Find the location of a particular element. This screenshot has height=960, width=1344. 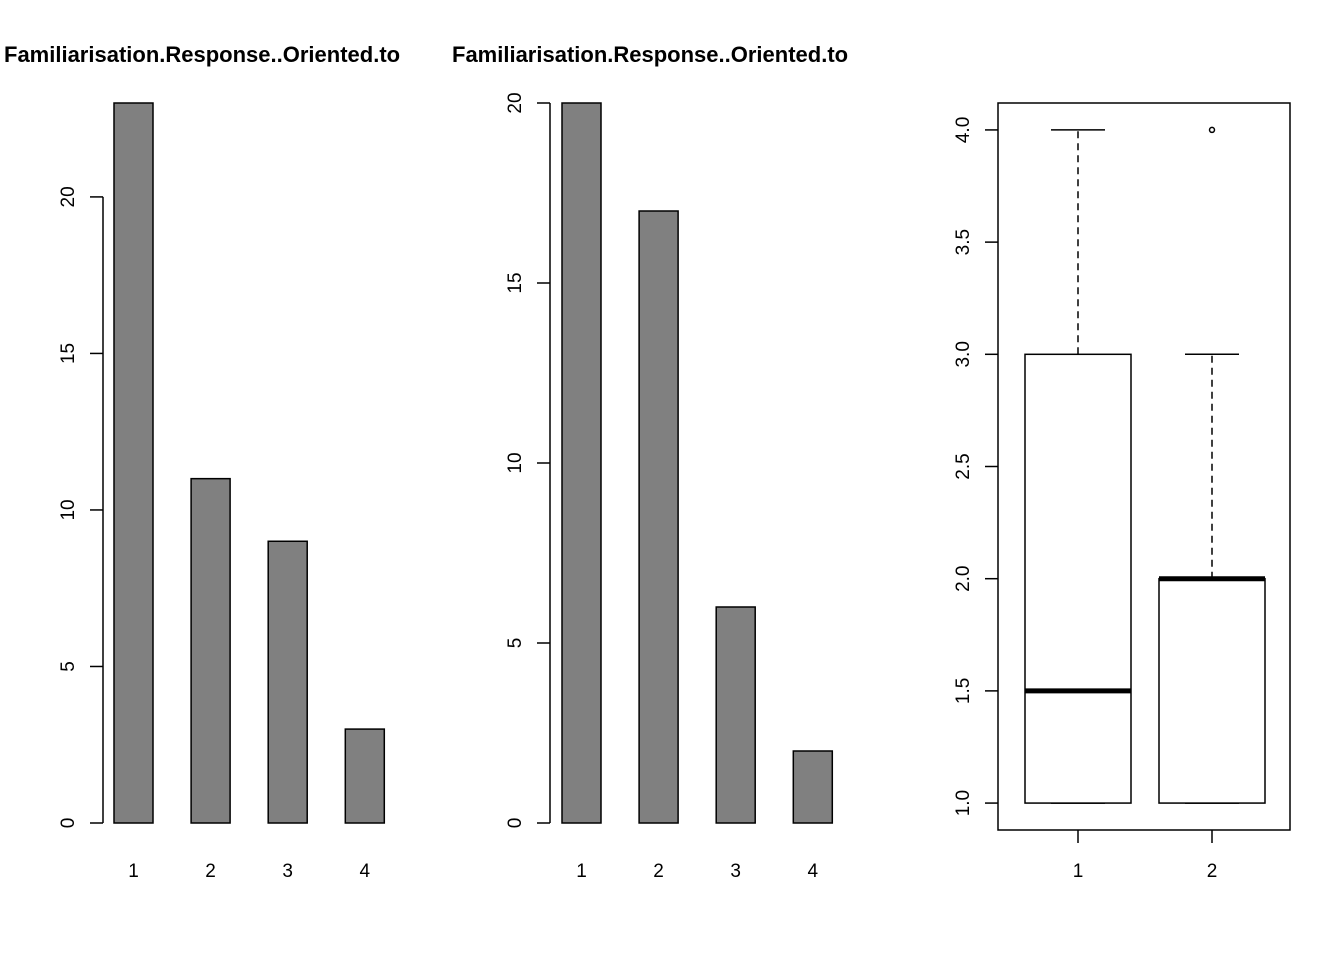

chart-3-x-tick-label-1: 1 is located at coordinates (1078, 871).